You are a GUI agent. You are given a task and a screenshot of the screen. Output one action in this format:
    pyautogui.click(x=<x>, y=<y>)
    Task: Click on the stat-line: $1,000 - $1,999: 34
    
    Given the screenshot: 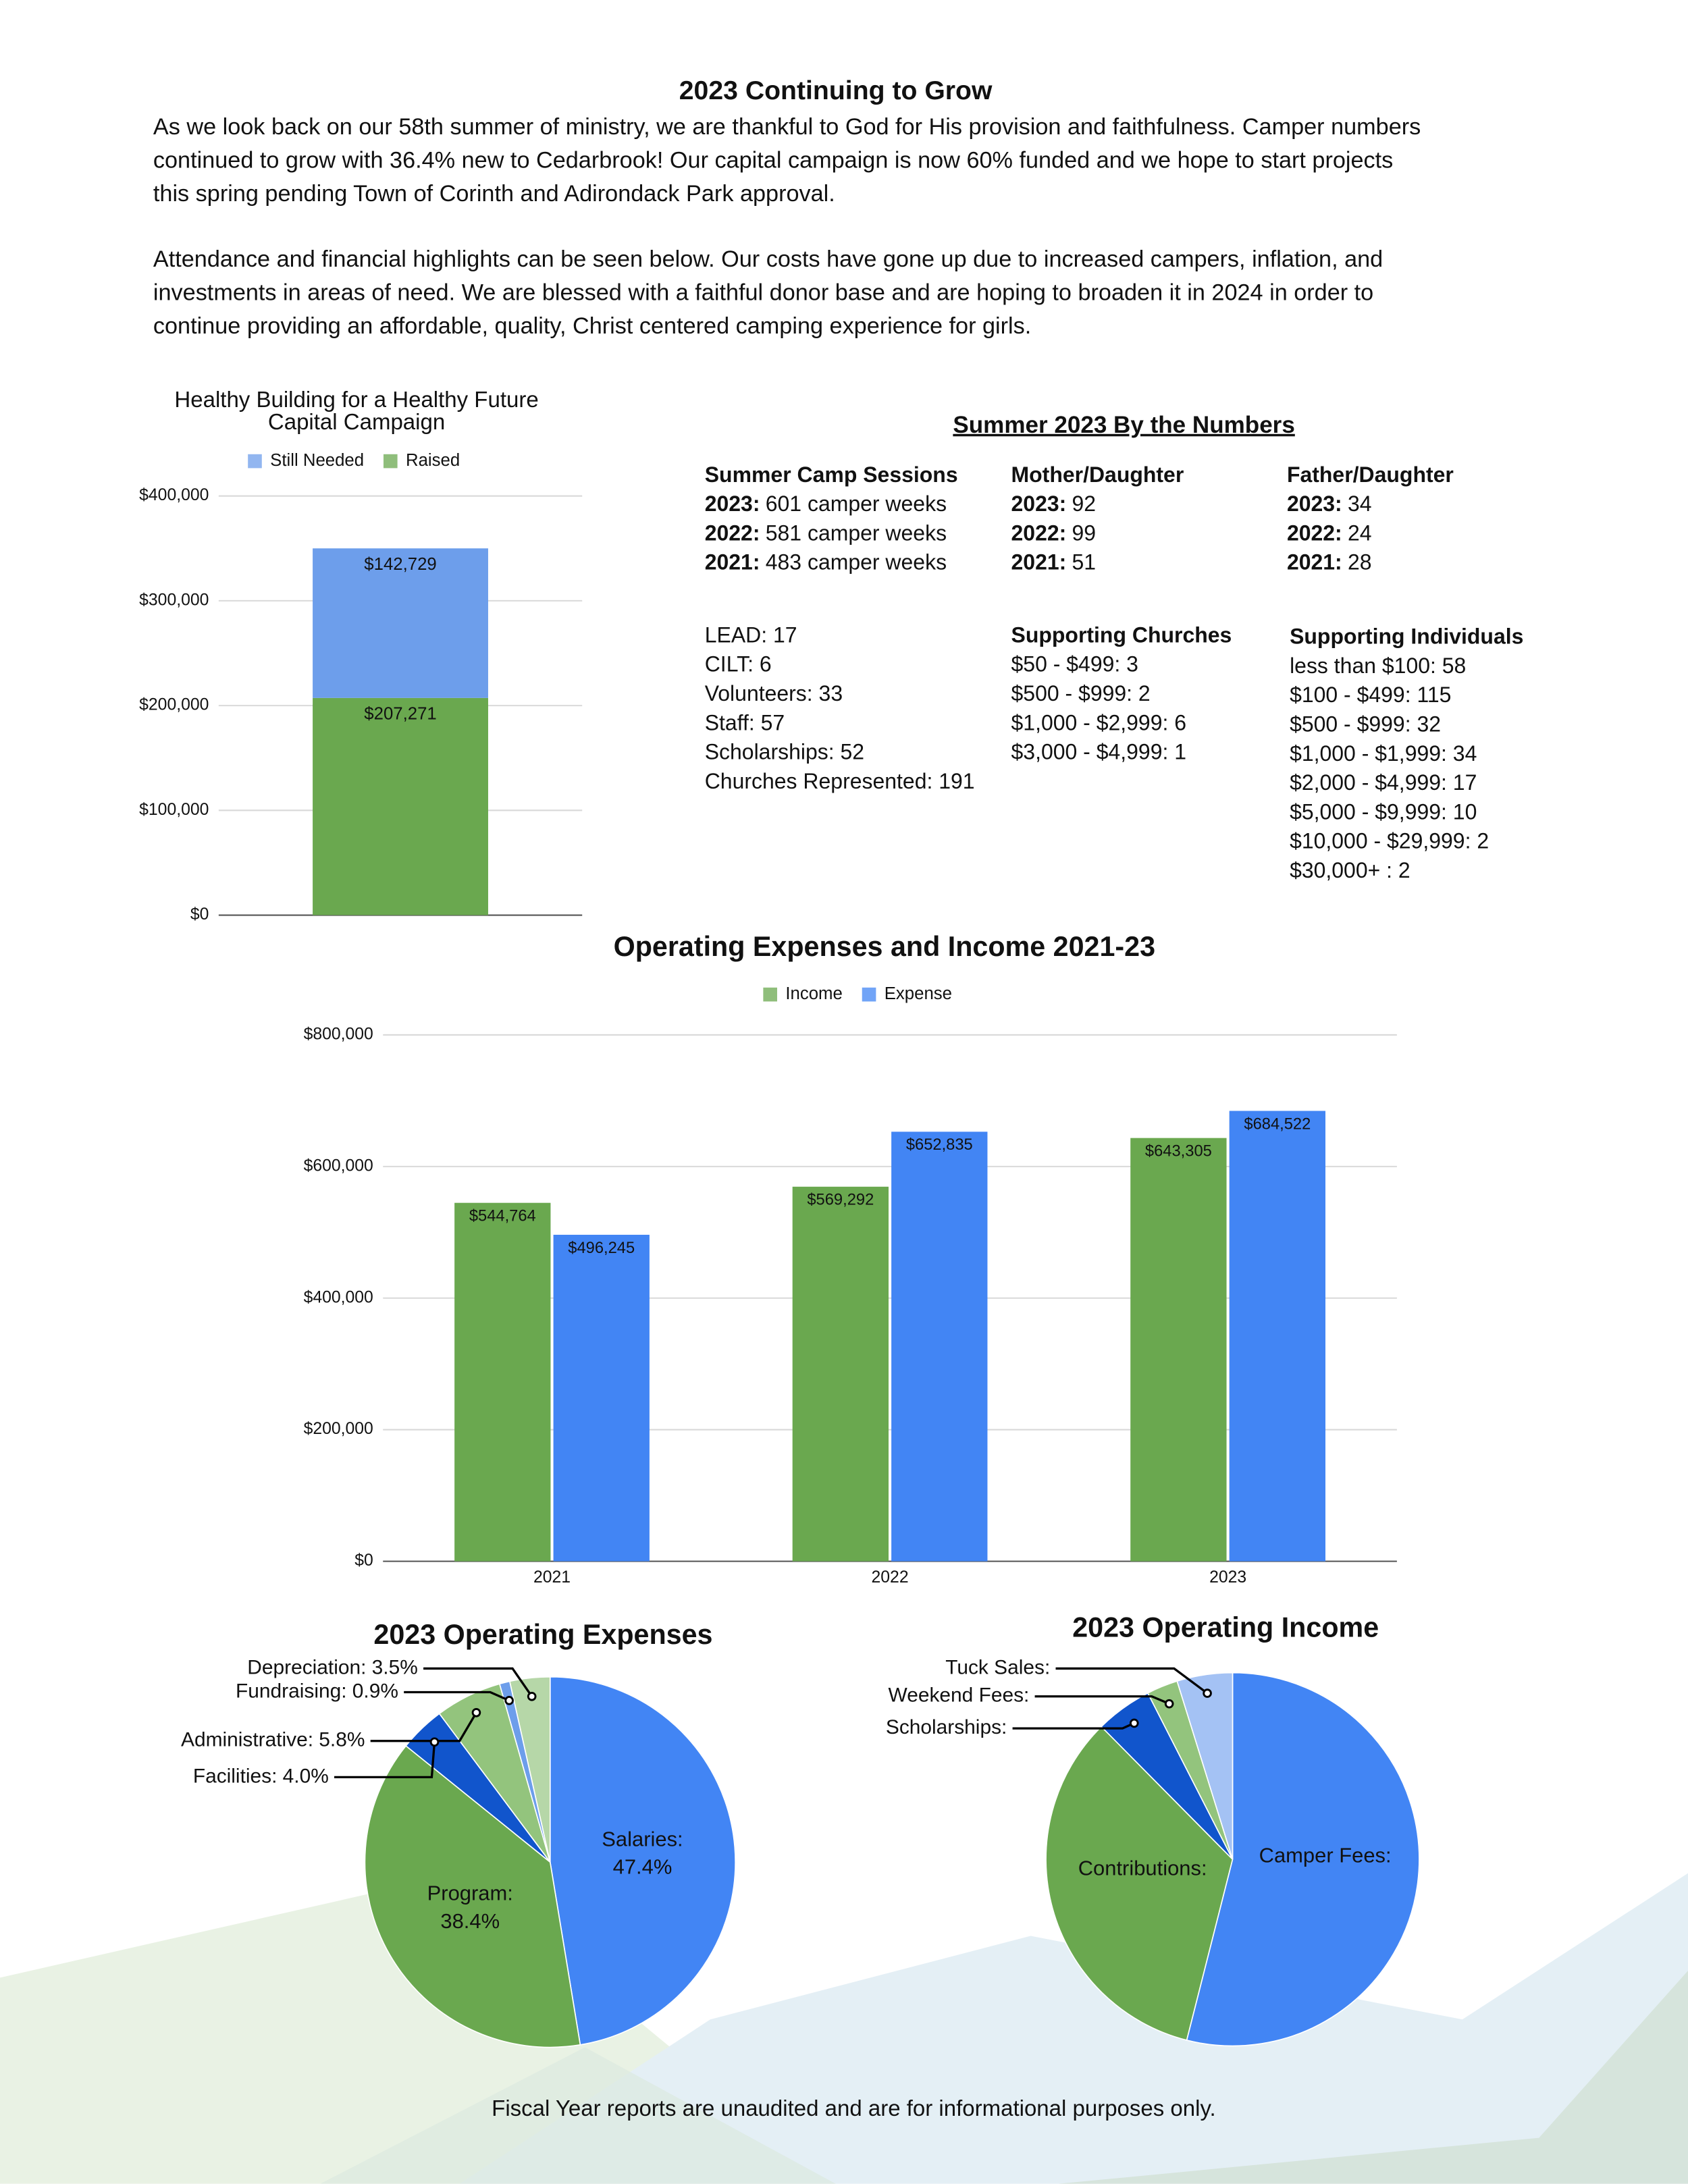 What is the action you would take?
    pyautogui.click(x=1383, y=753)
    